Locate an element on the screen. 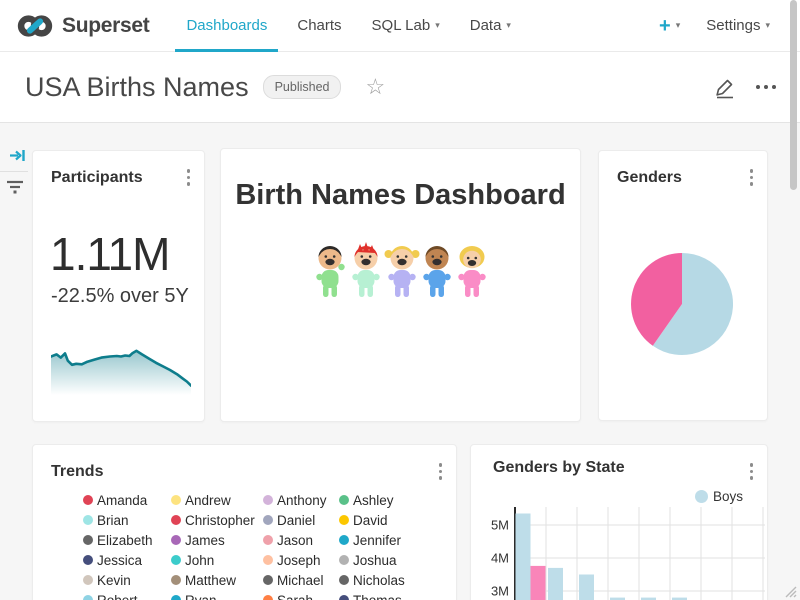  legend-item-andrew: Andrew is located at coordinates (217, 500).